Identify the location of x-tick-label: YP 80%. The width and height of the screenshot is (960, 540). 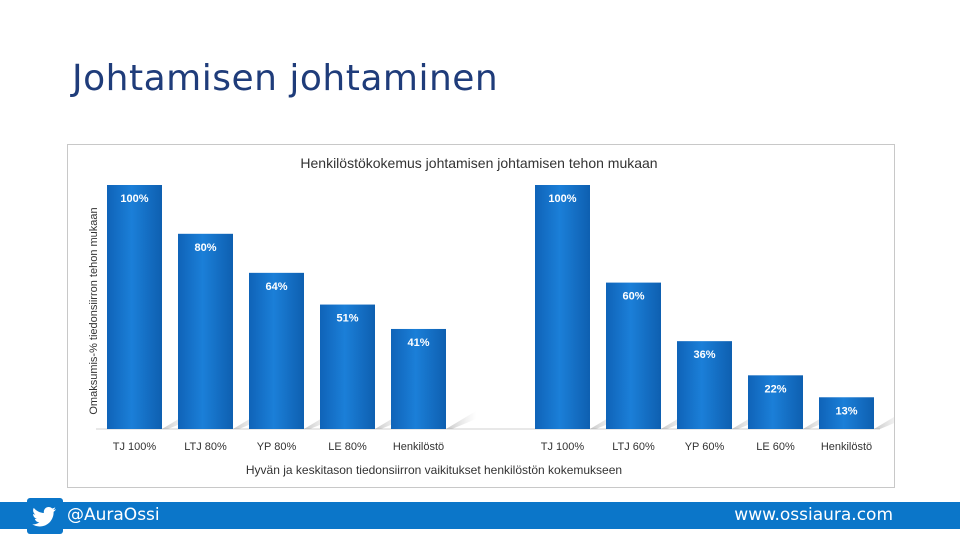
(277, 447).